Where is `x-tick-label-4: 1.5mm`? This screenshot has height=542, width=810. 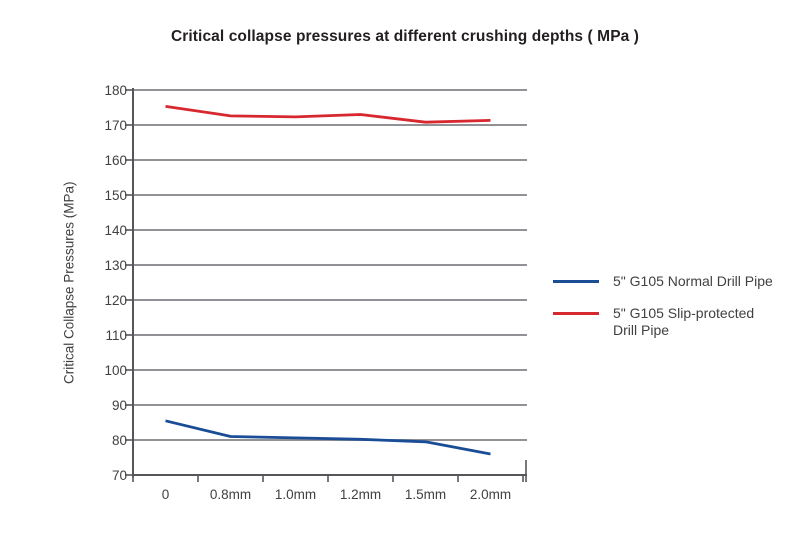
x-tick-label-4: 1.5mm is located at coordinates (425, 494).